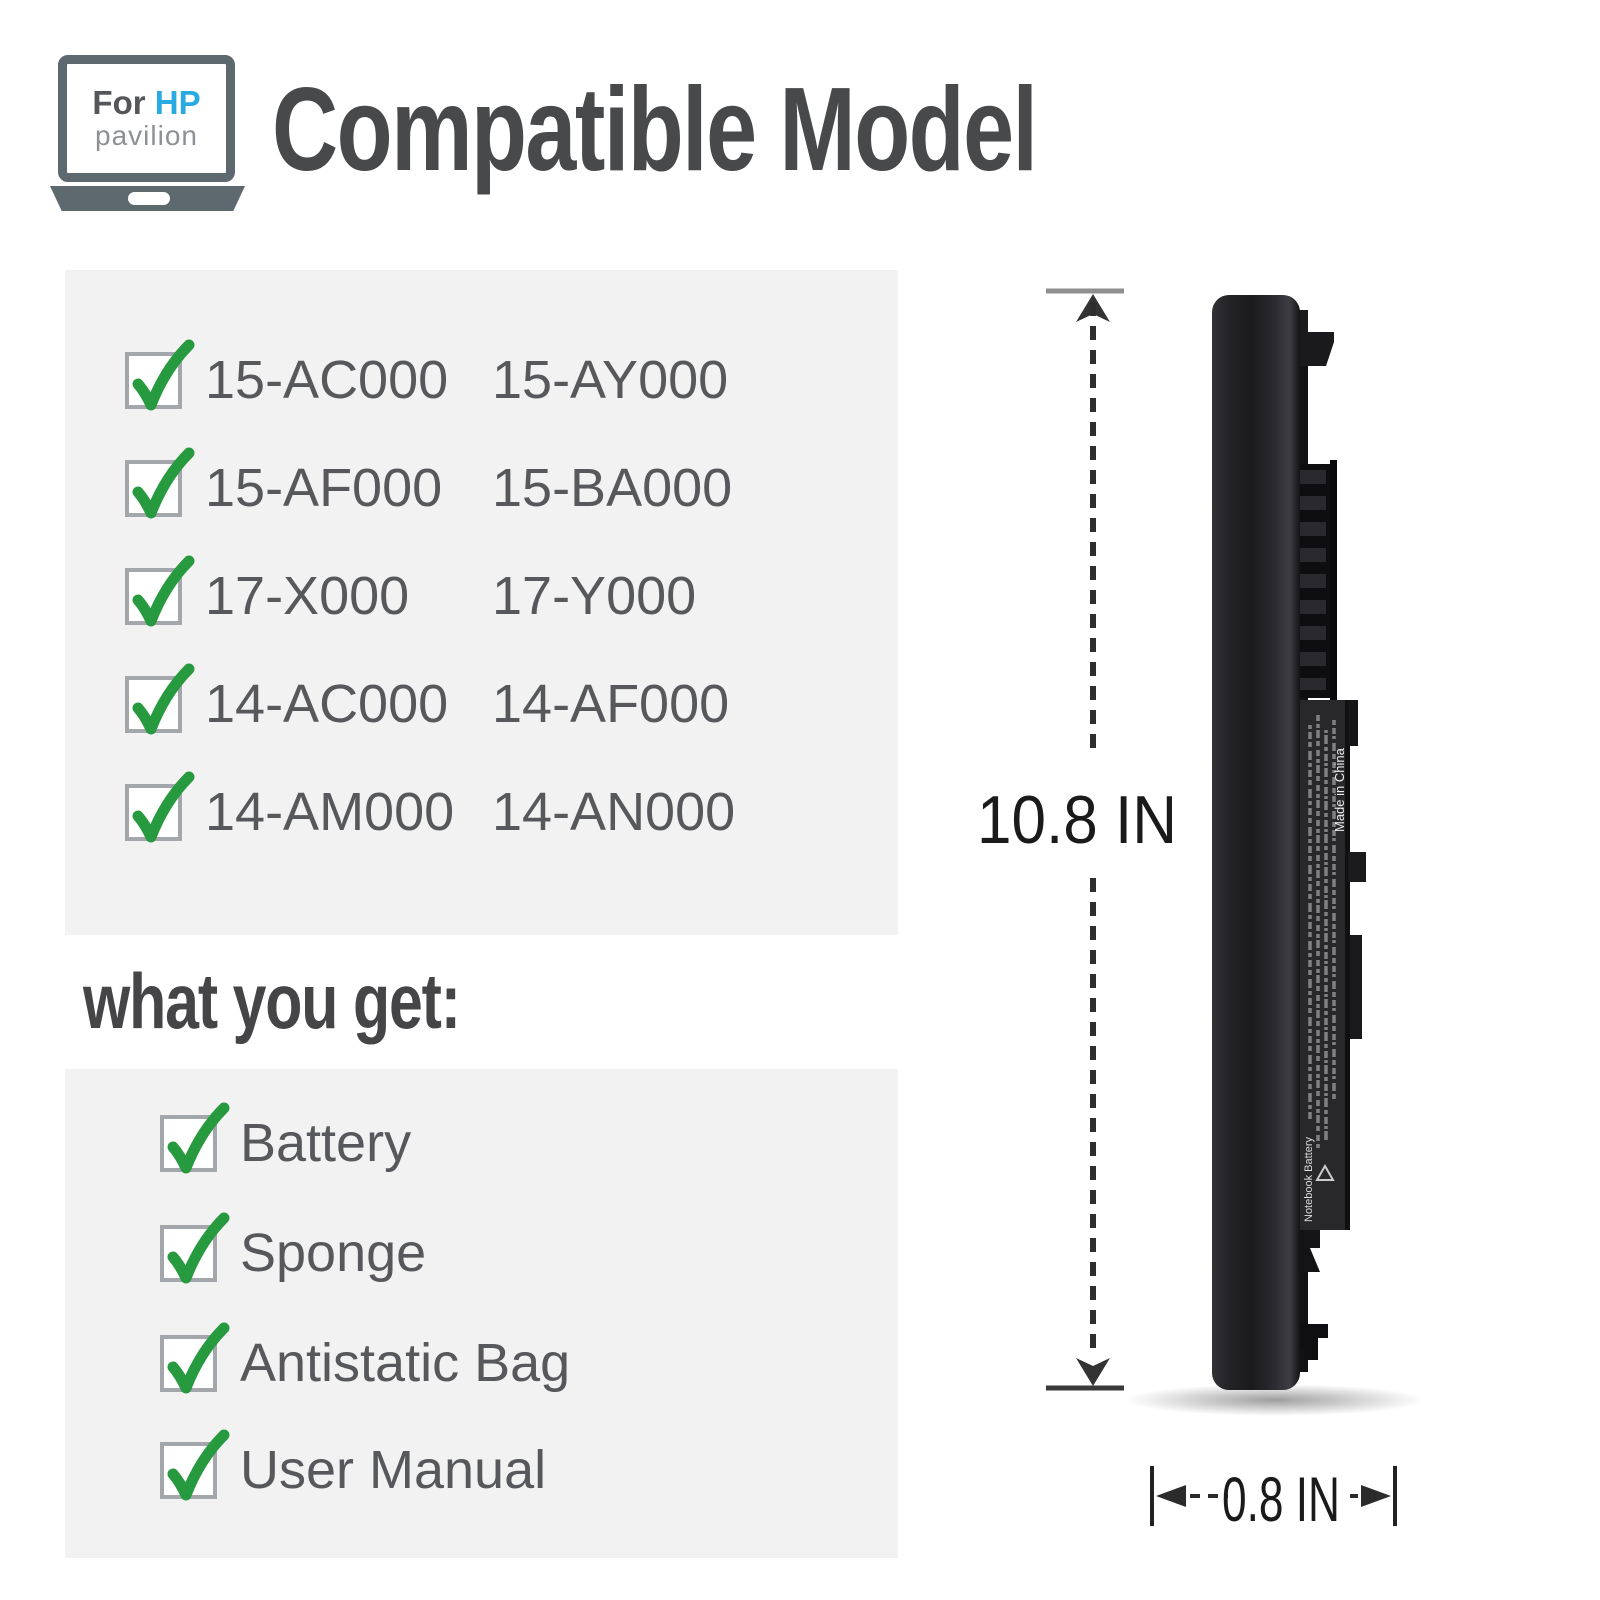 Image resolution: width=1600 pixels, height=1600 pixels. What do you see at coordinates (177, 103) in the screenshot?
I see `logo-hp-text: HP` at bounding box center [177, 103].